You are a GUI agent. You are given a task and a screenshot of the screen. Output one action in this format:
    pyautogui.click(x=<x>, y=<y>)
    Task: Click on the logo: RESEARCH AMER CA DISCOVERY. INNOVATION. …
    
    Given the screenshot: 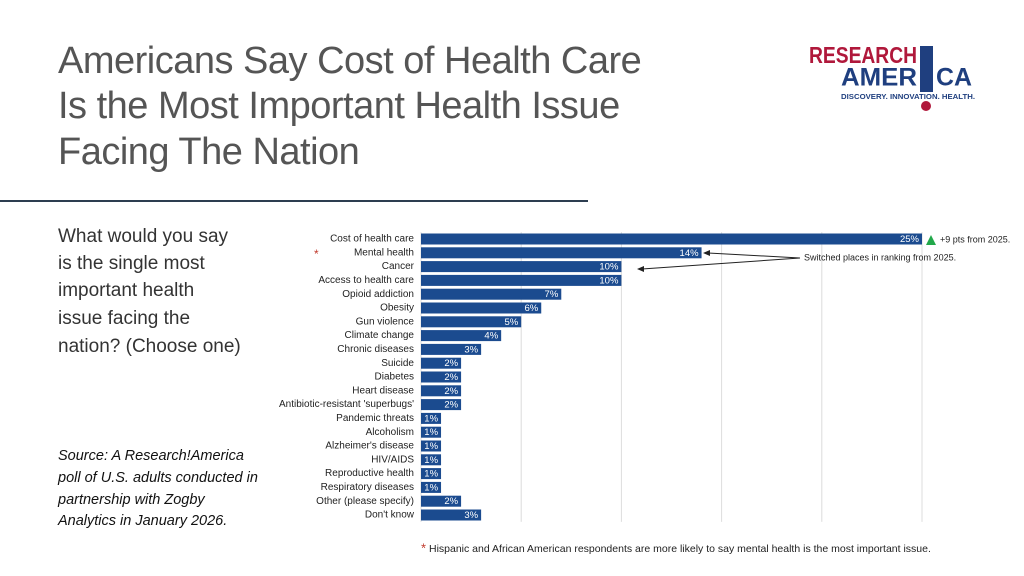 What is the action you would take?
    pyautogui.click(x=892, y=76)
    